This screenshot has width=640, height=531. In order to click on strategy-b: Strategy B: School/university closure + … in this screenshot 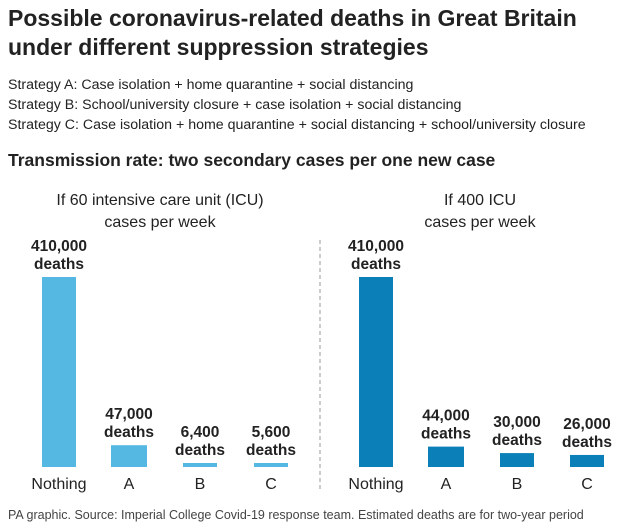, I will do `click(235, 105)`.